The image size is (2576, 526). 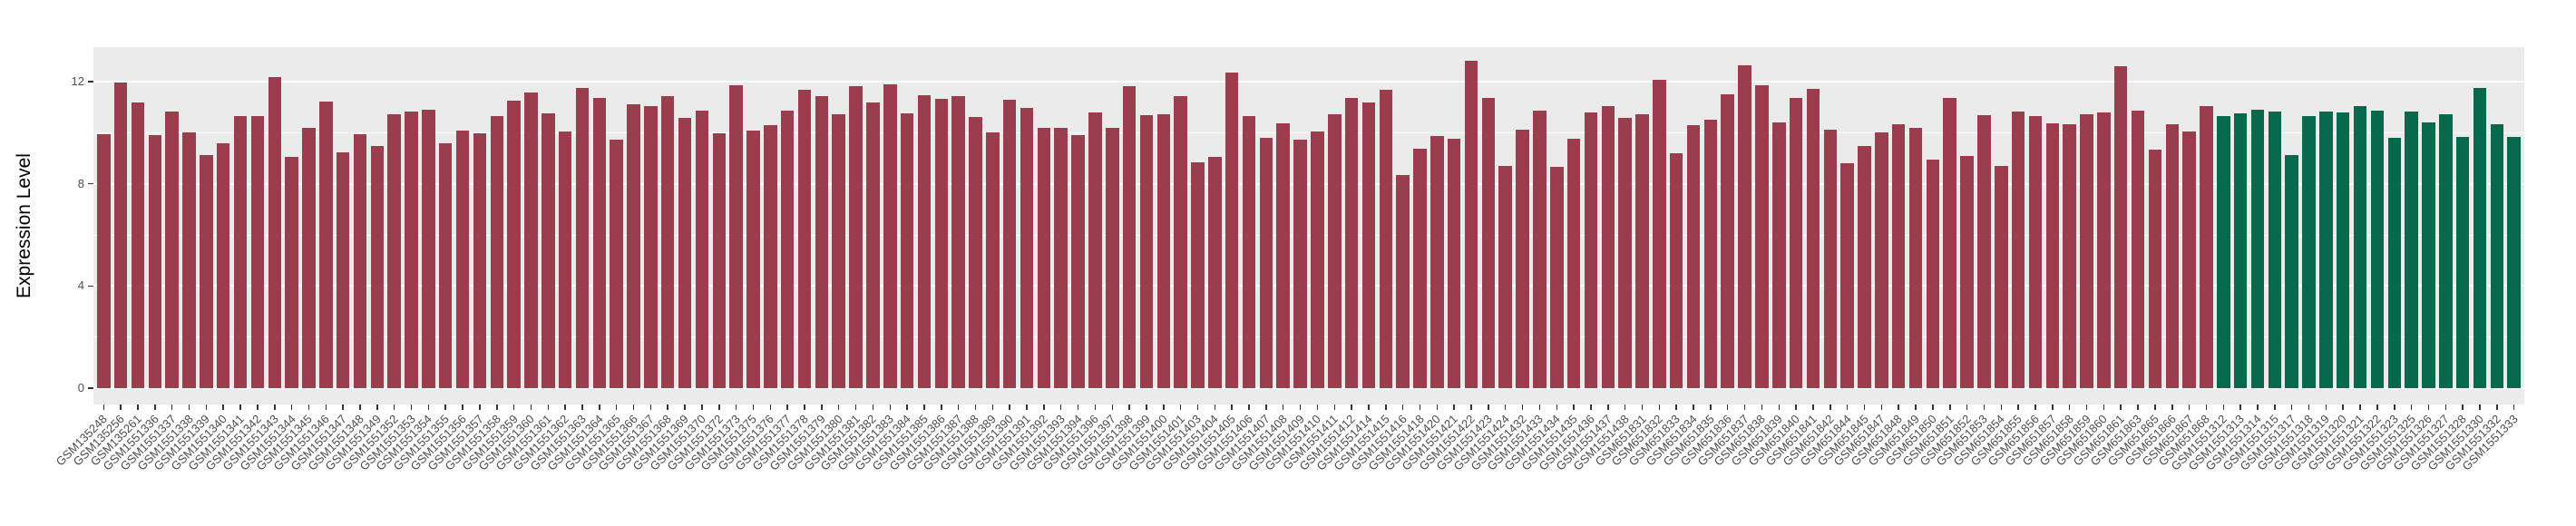 What do you see at coordinates (1308, 286) in the screenshot?
I see `gridline-major` at bounding box center [1308, 286].